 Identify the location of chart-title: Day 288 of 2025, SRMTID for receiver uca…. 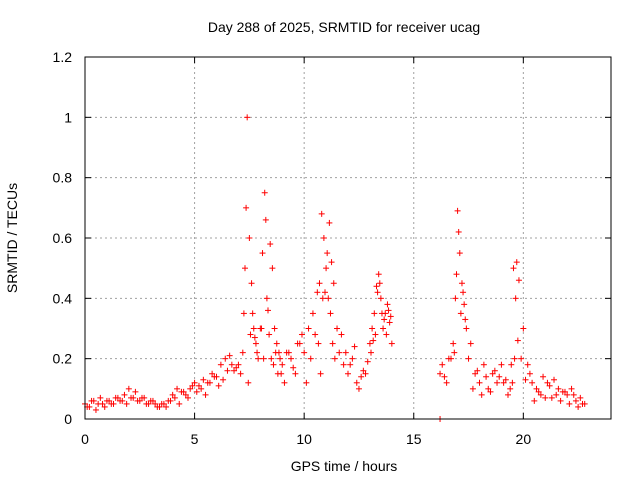
(344, 27).